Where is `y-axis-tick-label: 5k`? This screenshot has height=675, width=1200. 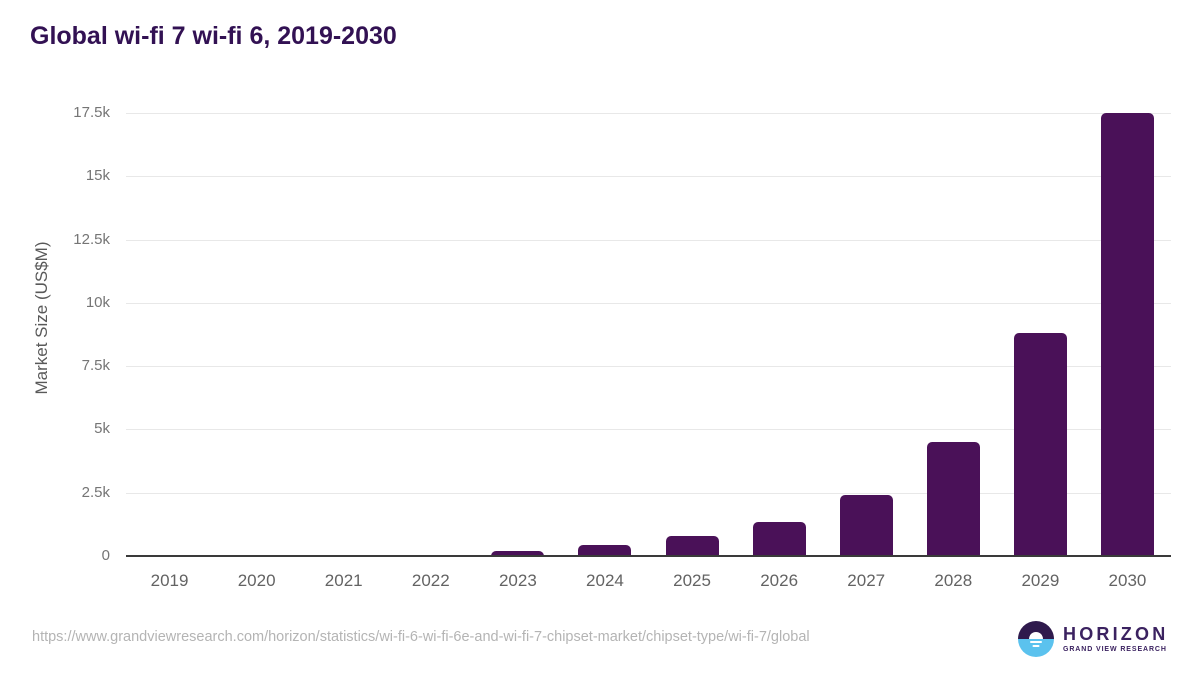
y-axis-tick-label: 5k is located at coordinates (102, 429).